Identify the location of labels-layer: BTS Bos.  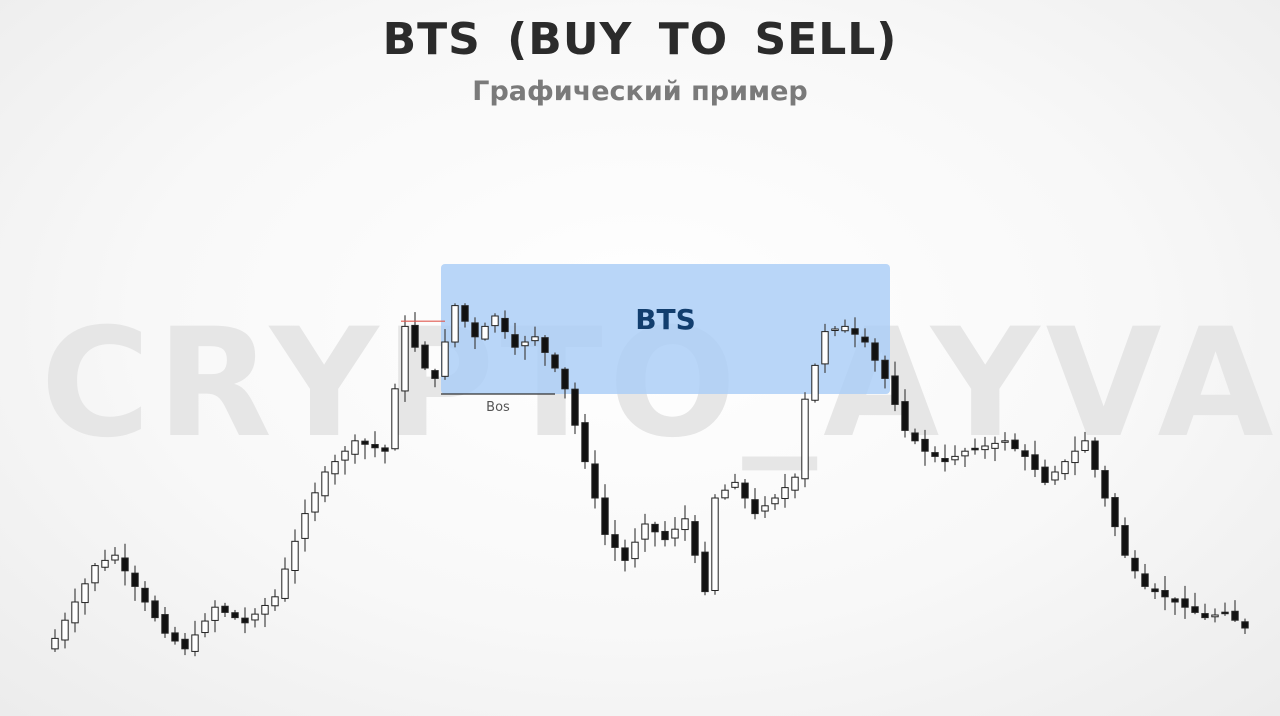
(548, 359).